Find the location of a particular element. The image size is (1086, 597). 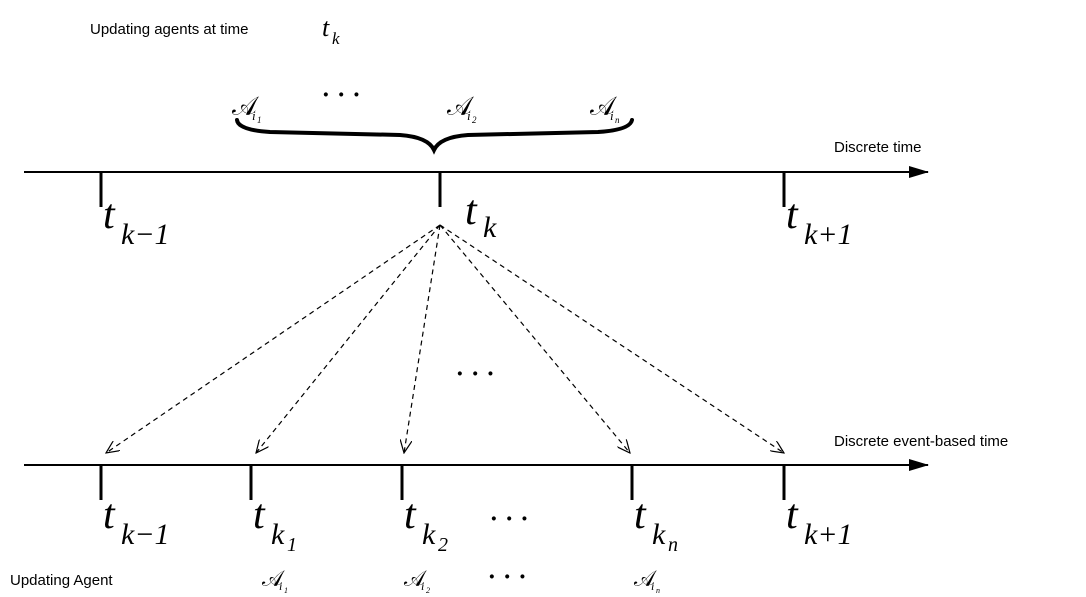

event-label-t-k1: t k 1 is located at coordinates (275, 524).